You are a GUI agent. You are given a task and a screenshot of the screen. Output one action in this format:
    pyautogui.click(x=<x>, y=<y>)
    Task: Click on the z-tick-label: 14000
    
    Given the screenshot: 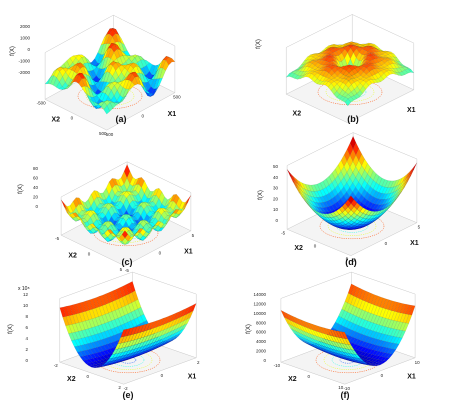 What is the action you would take?
    pyautogui.click(x=259, y=294)
    